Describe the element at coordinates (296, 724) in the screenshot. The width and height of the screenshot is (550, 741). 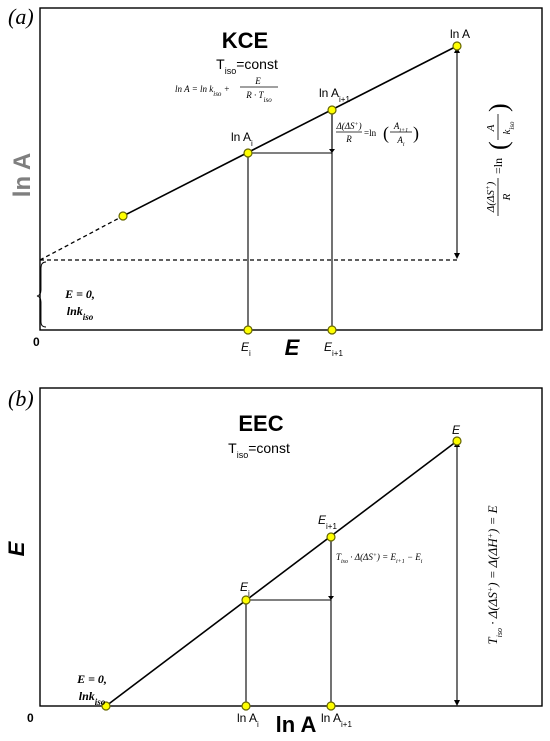
I see `panel-b-x-axis-label: ln A` at that location.